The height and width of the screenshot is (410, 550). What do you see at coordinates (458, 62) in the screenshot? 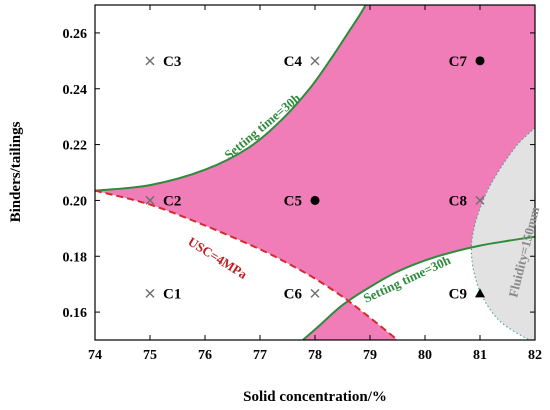
I see `point-c7-label: C7` at bounding box center [458, 62].